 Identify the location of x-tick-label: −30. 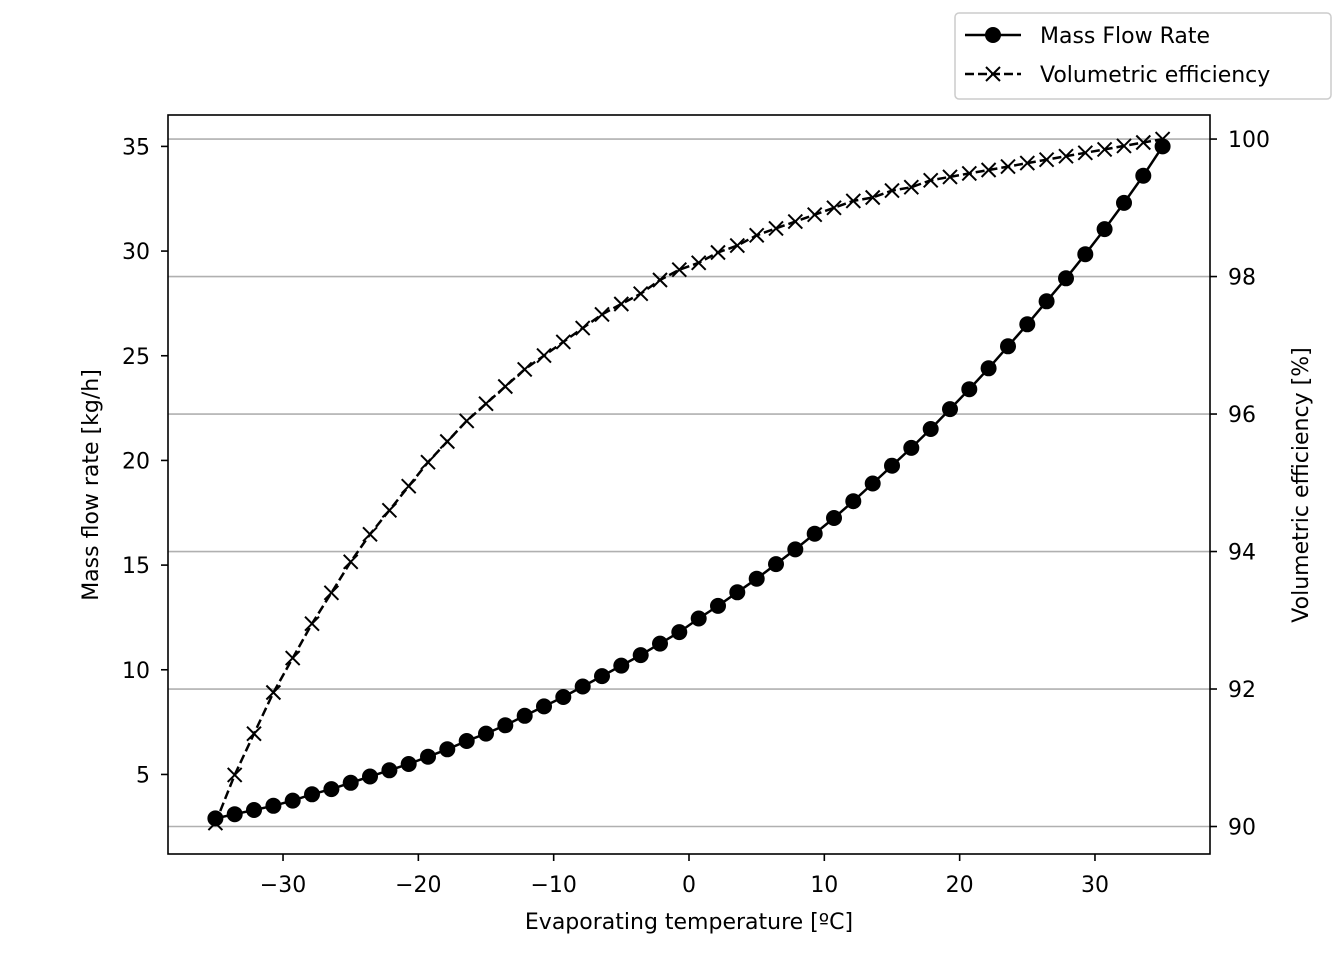
(283, 885).